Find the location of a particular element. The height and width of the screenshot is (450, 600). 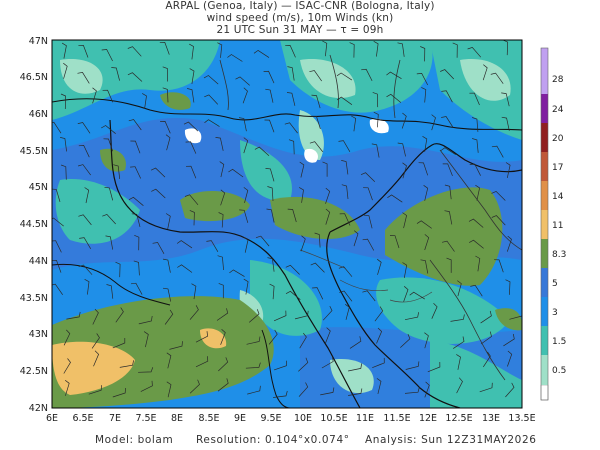

lon-label: 7.5E is located at coordinates (145, 418).